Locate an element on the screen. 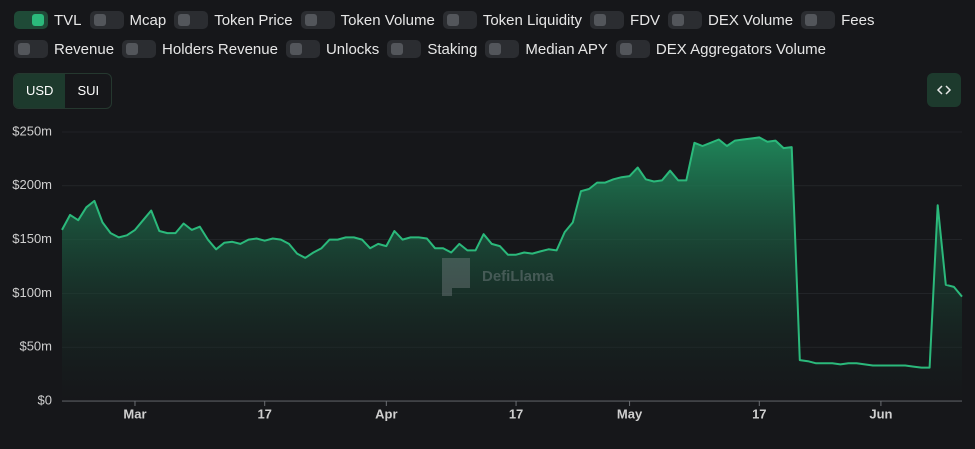 This screenshot has width=975, height=449. toggle-label: Token Price is located at coordinates (253, 20).